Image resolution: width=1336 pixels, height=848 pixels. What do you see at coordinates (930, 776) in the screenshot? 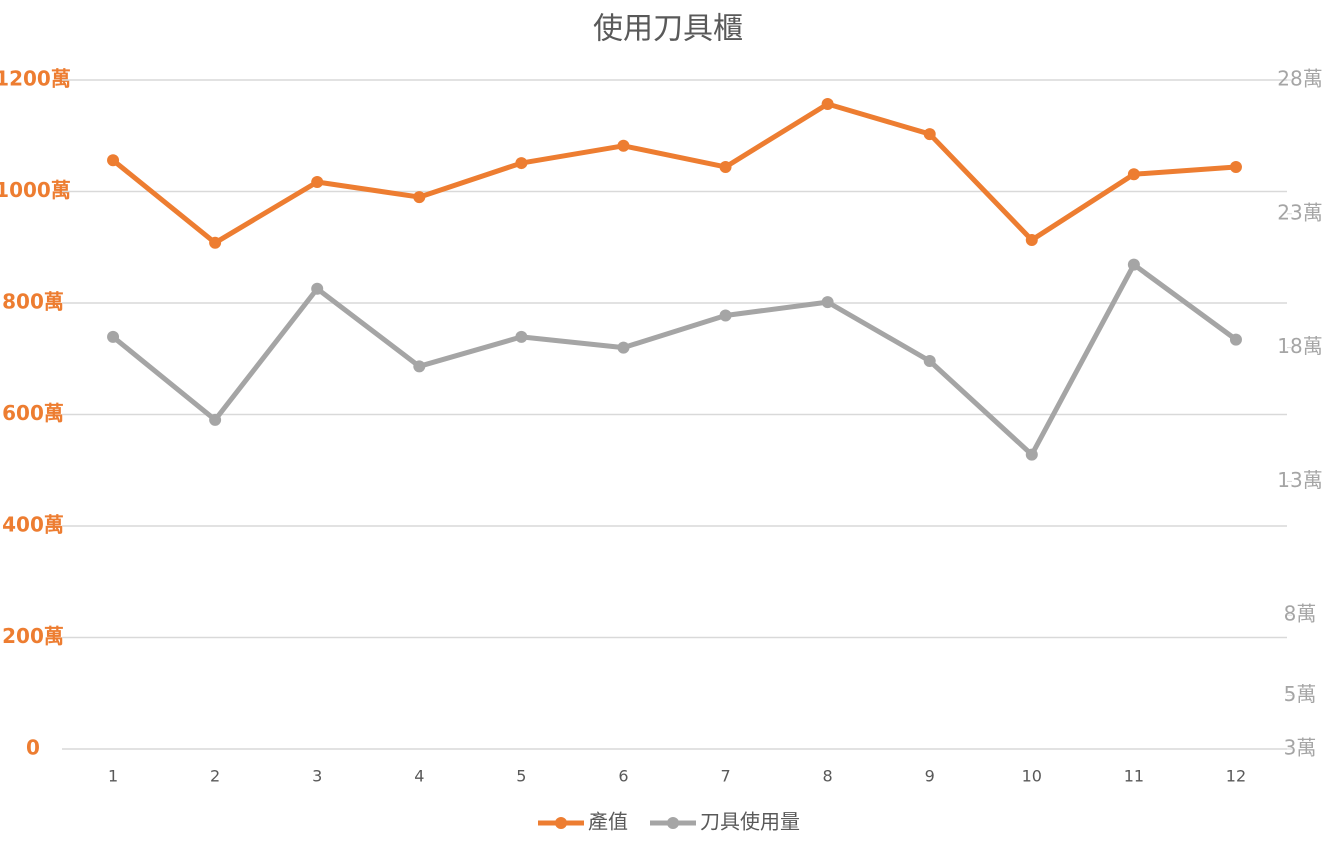
I see `x-tick-label: 9` at bounding box center [930, 776].